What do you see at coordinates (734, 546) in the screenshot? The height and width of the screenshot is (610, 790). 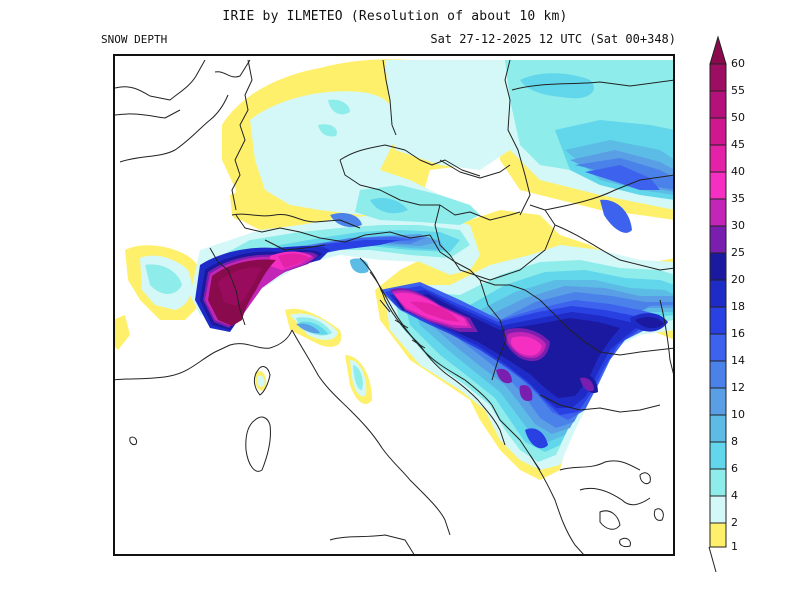 I see `legend-label: 1` at bounding box center [734, 546].